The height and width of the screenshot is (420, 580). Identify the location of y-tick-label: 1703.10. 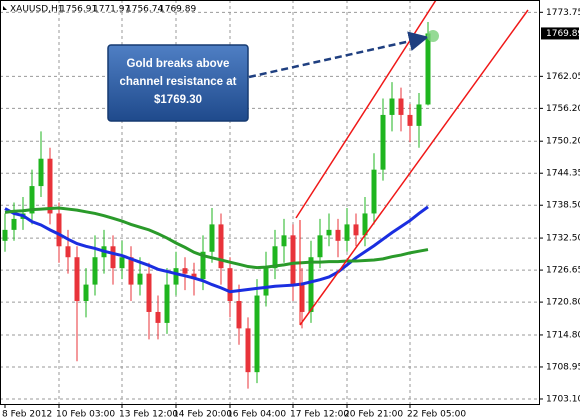
(563, 399).